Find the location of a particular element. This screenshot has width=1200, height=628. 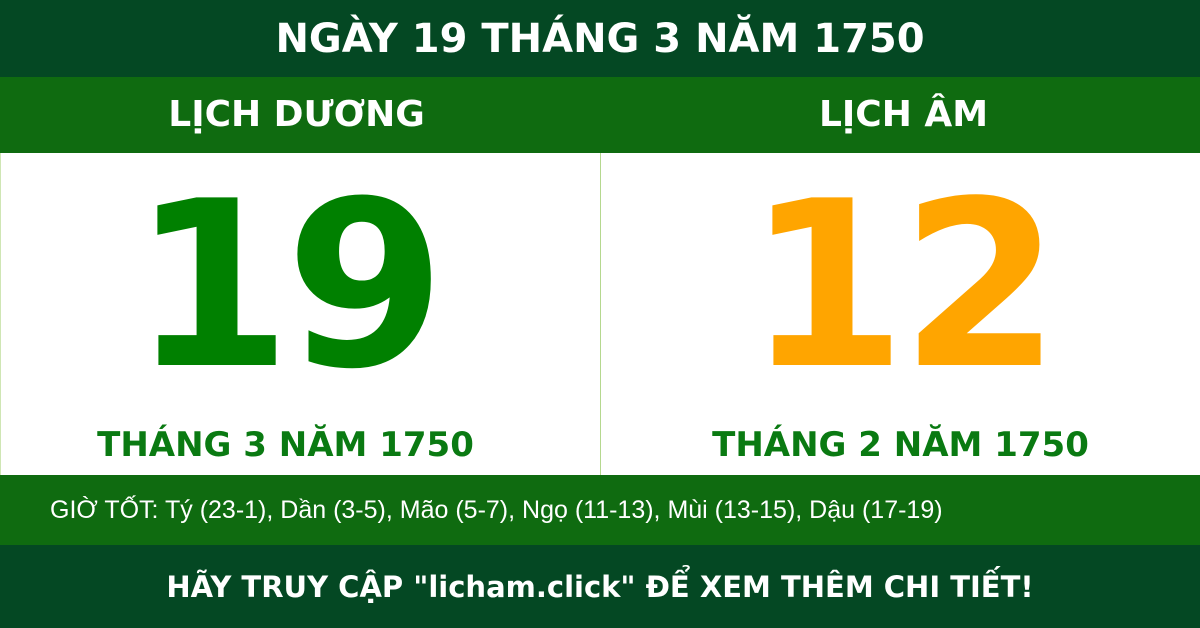

solar-calendar-label: LỊCH DƯƠNG is located at coordinates (296, 114).